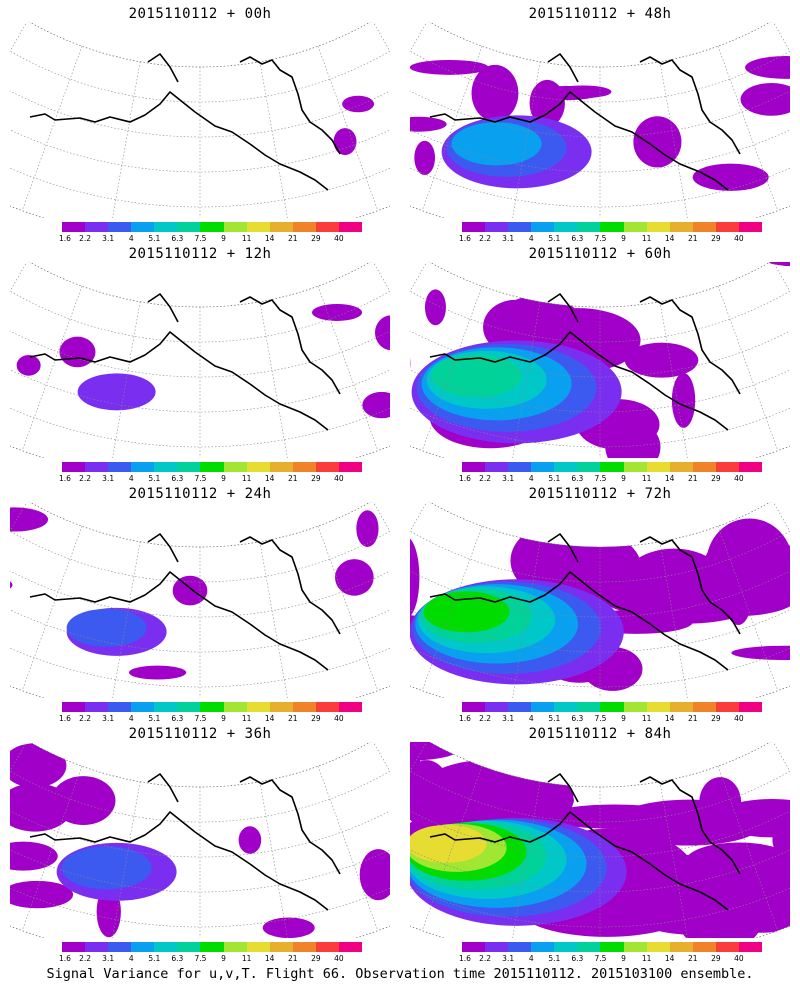  Describe the element at coordinates (600, 14) in the screenshot. I see `panel-title: 2015110112 + 48h` at that location.